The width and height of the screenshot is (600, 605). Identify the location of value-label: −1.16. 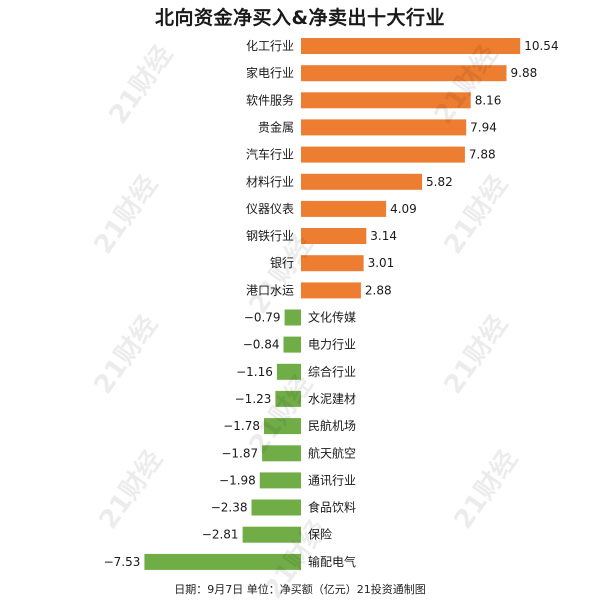
(254, 372).